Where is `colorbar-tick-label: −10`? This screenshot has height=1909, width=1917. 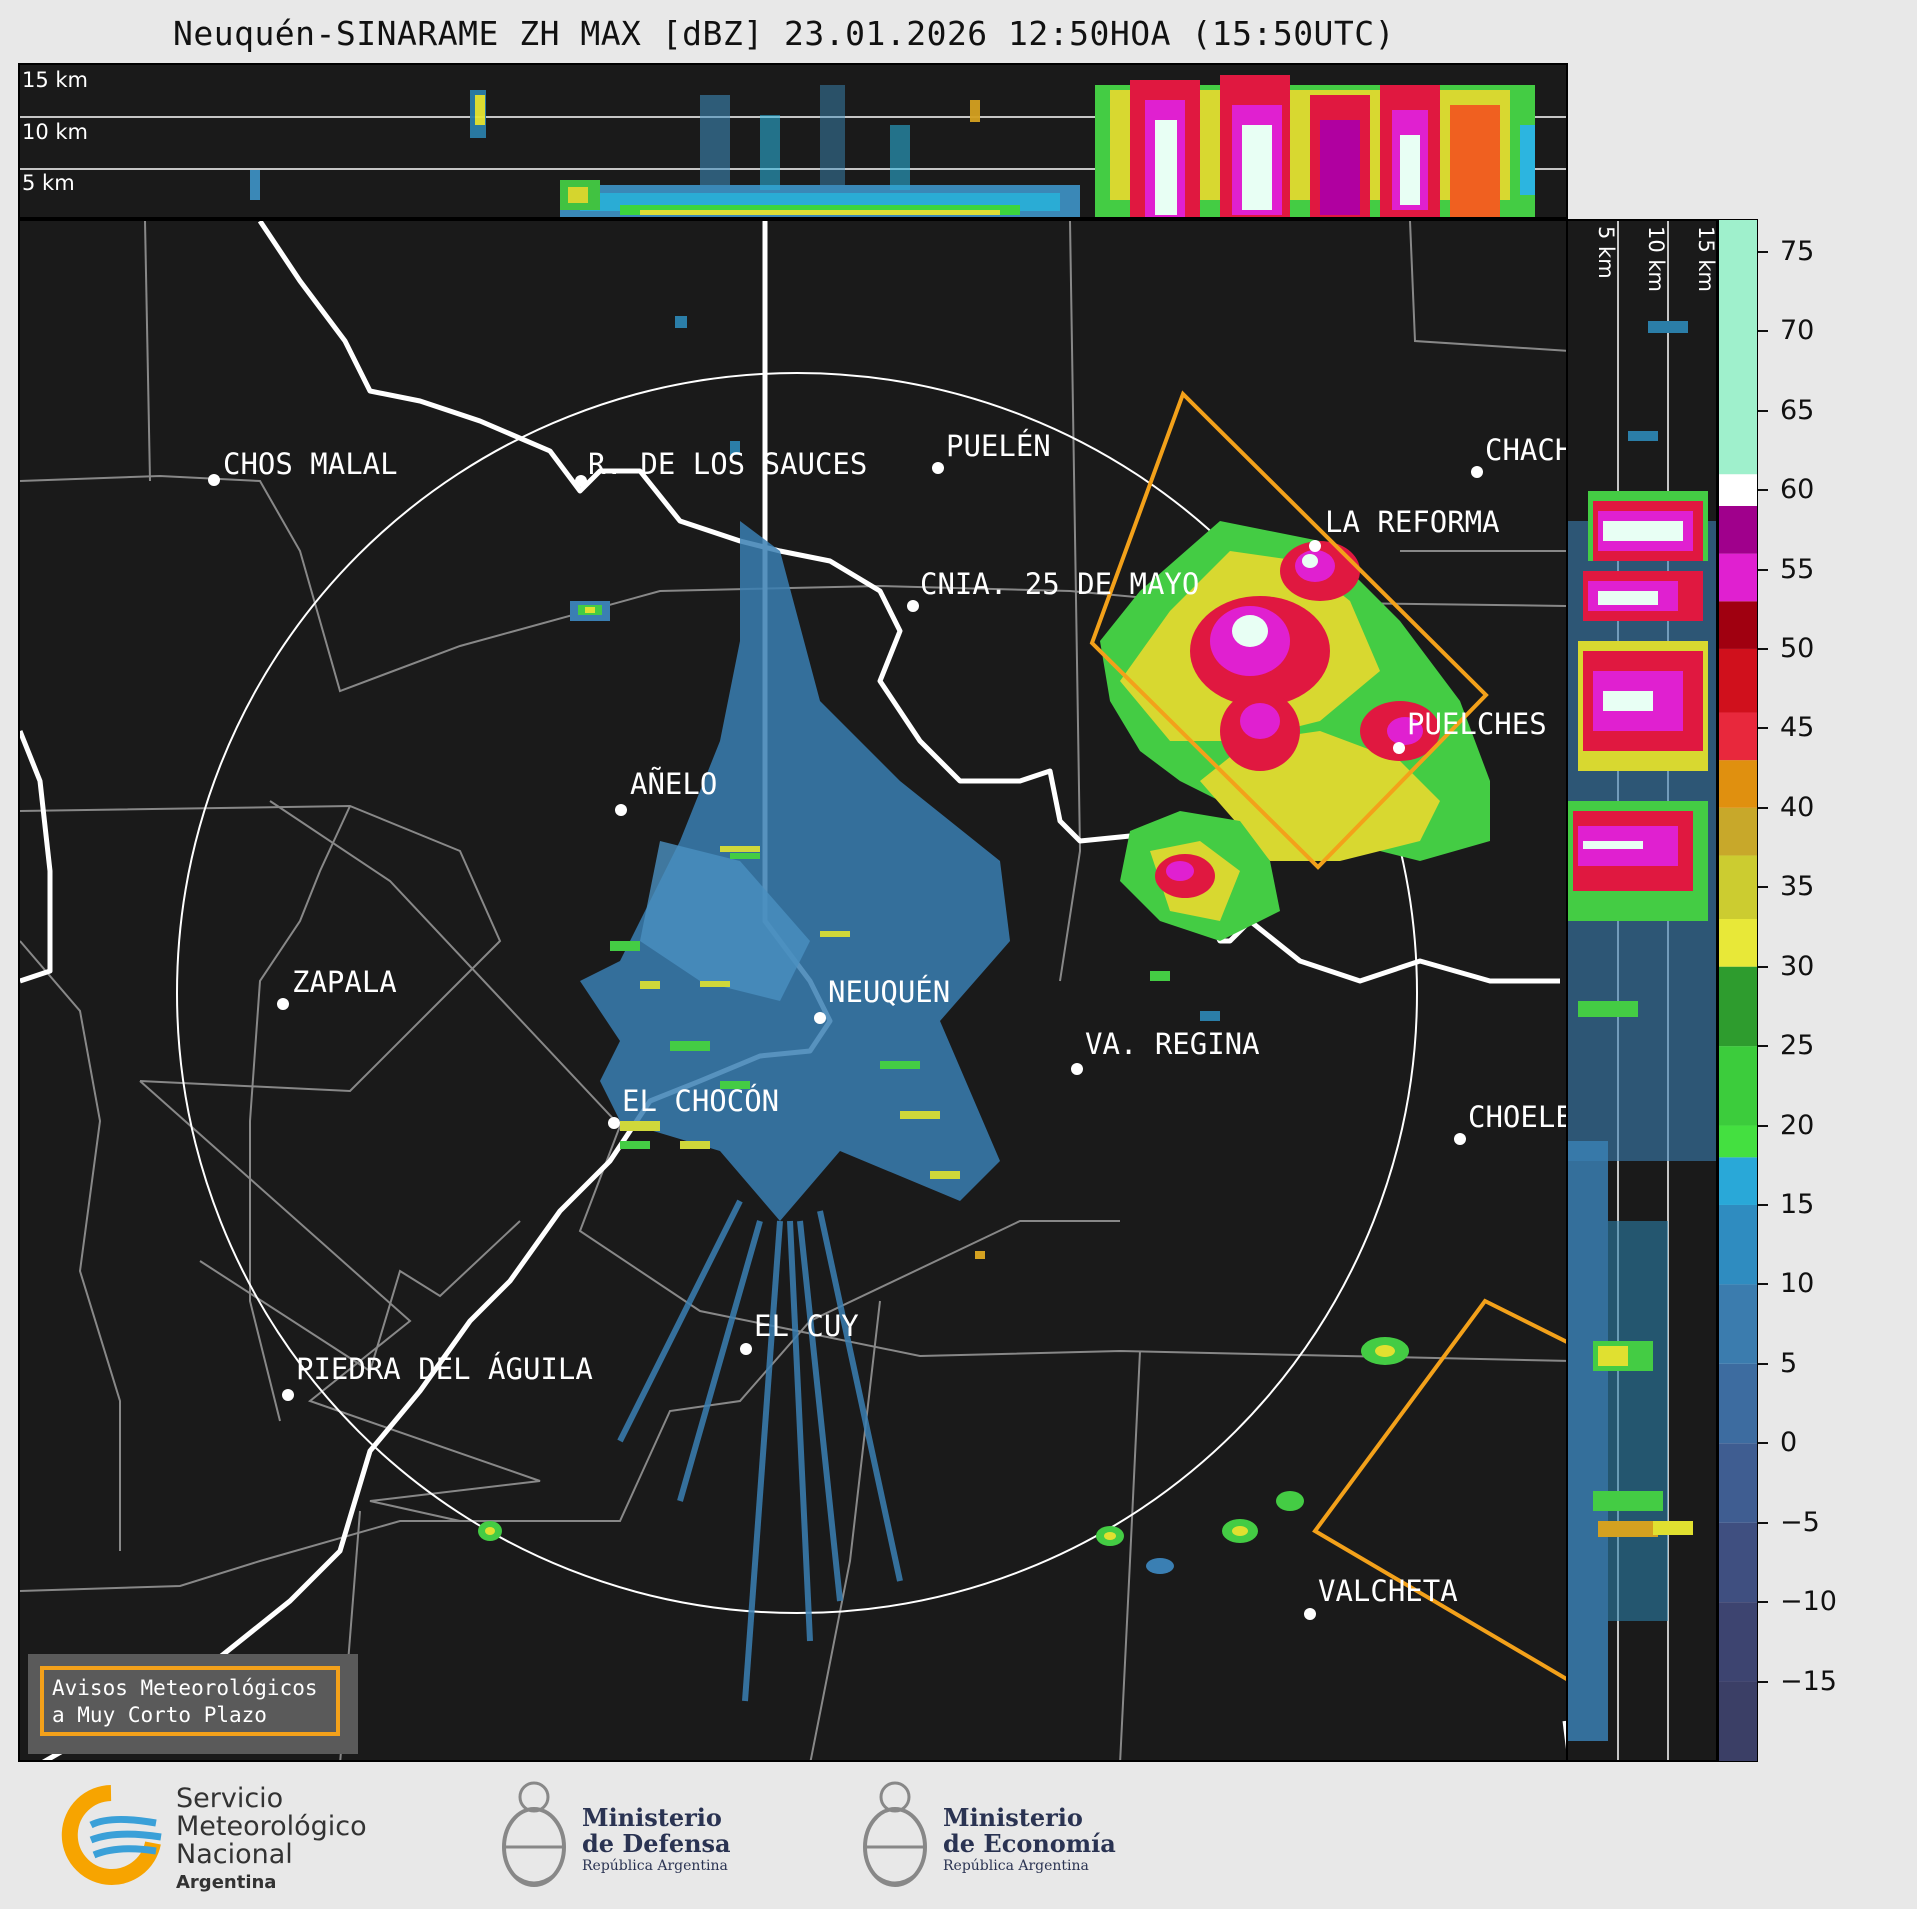
colorbar-tick-label: −10 is located at coordinates (1808, 1602).